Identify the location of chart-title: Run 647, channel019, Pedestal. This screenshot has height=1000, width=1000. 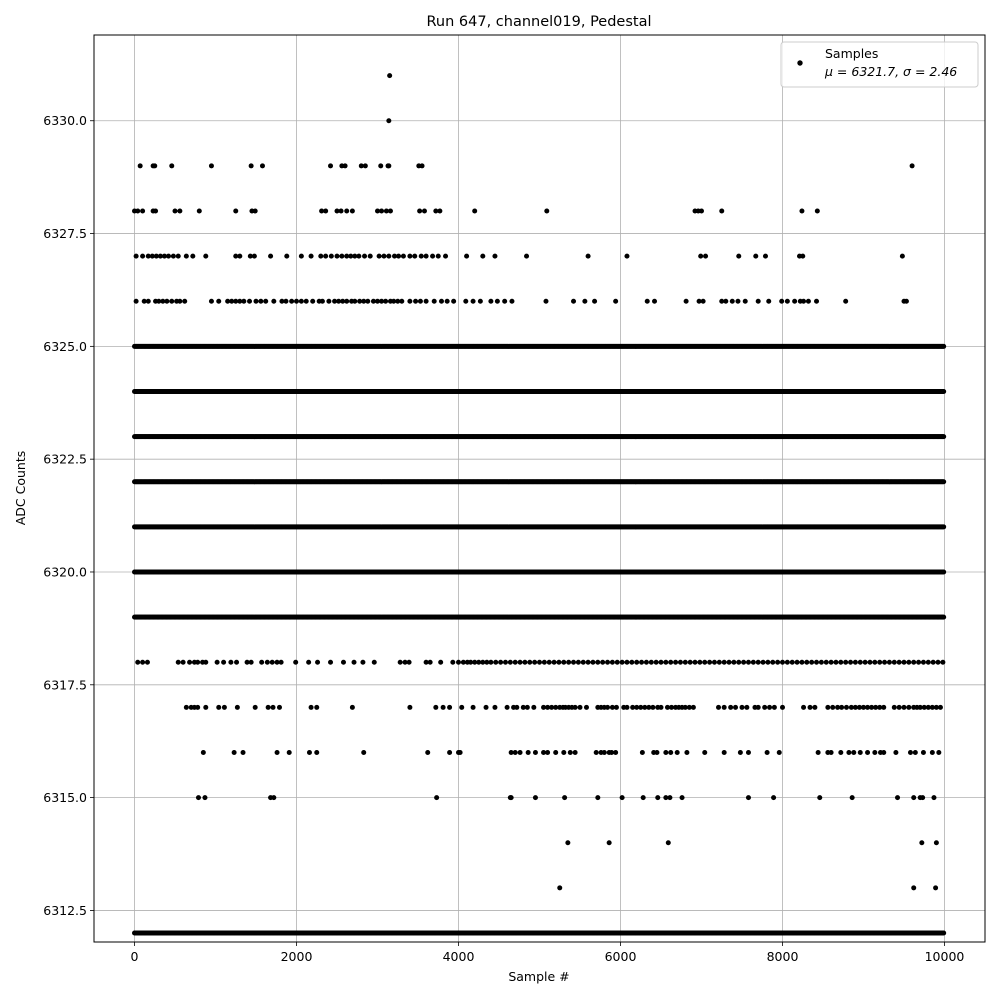
(538, 22).